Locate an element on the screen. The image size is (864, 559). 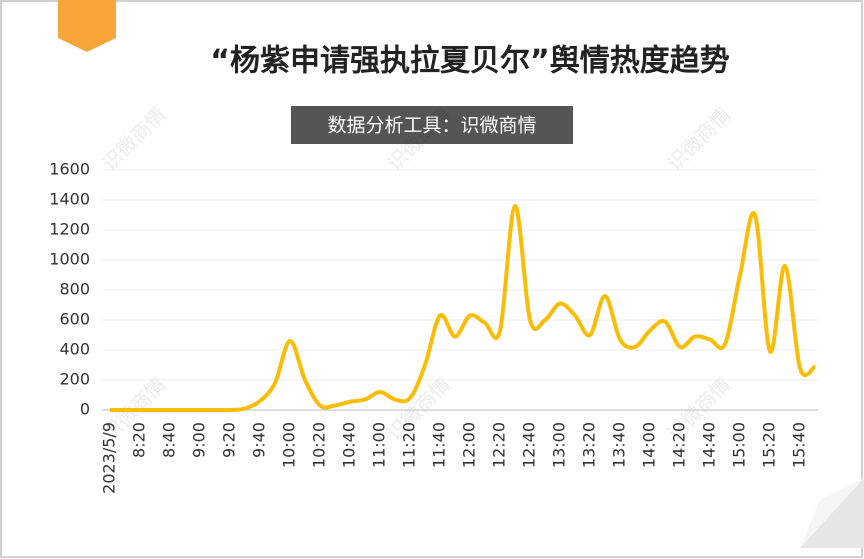
x-tick-label: 9:40 is located at coordinates (259, 440).